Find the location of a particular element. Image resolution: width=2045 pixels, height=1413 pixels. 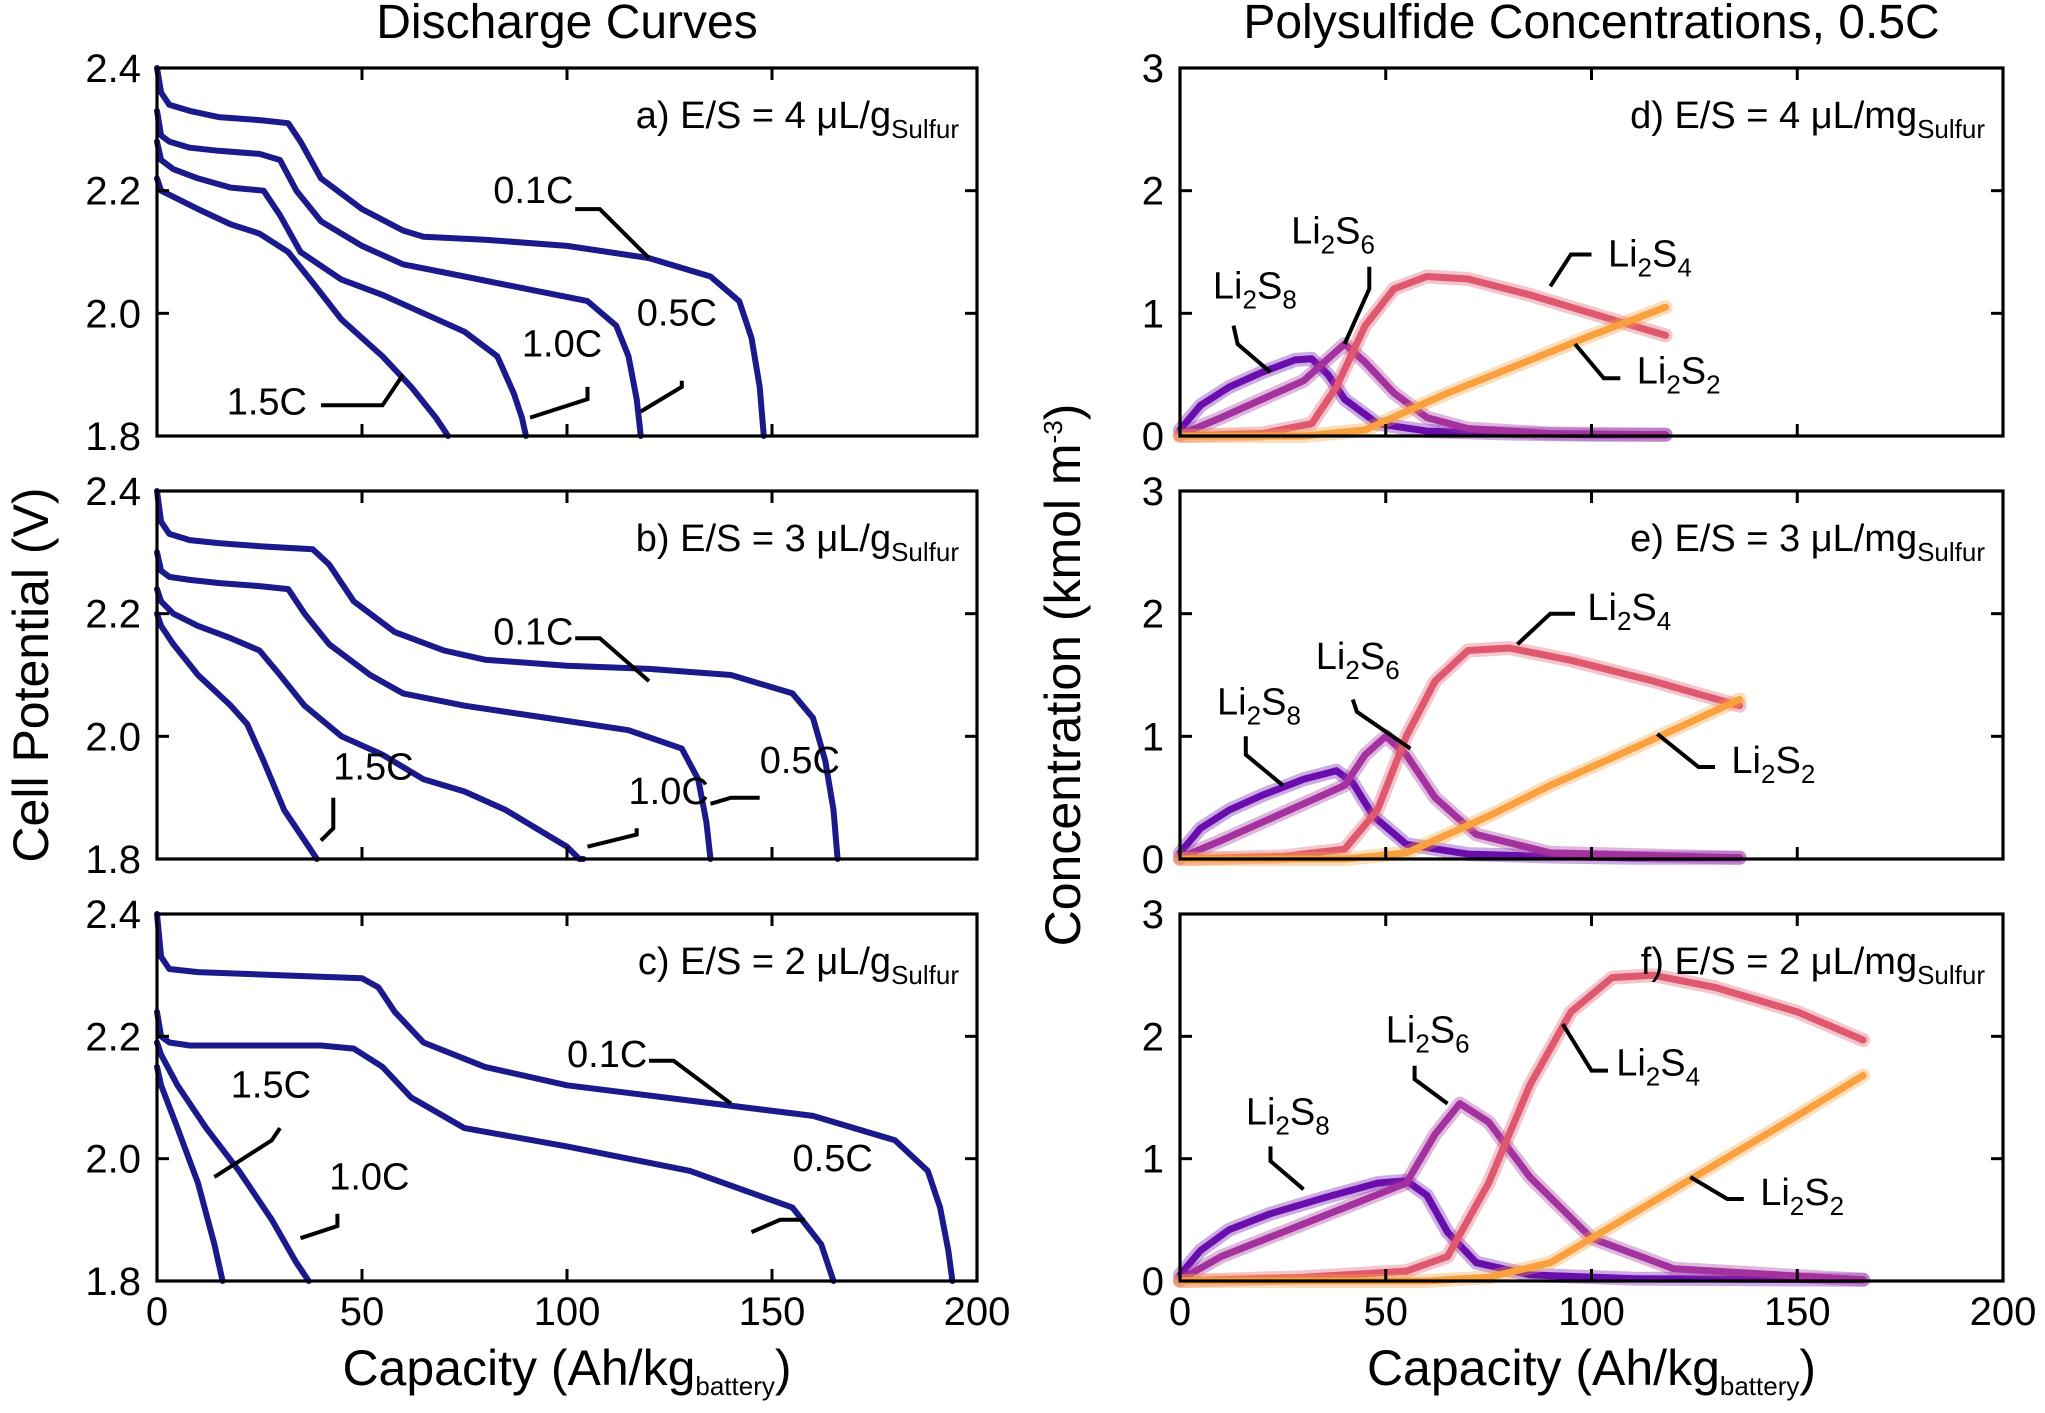

series-band-e-Li2S2 is located at coordinates (1460, 779).